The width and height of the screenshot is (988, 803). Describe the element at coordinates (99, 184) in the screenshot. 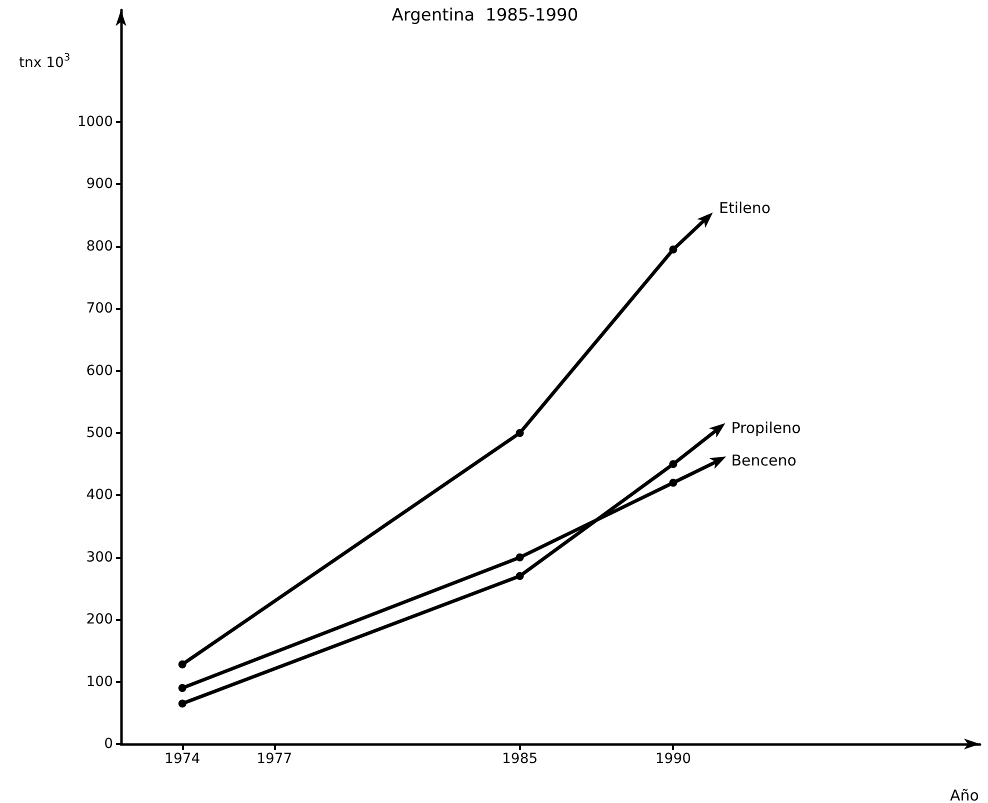

I see `y-tick-label: 900` at that location.